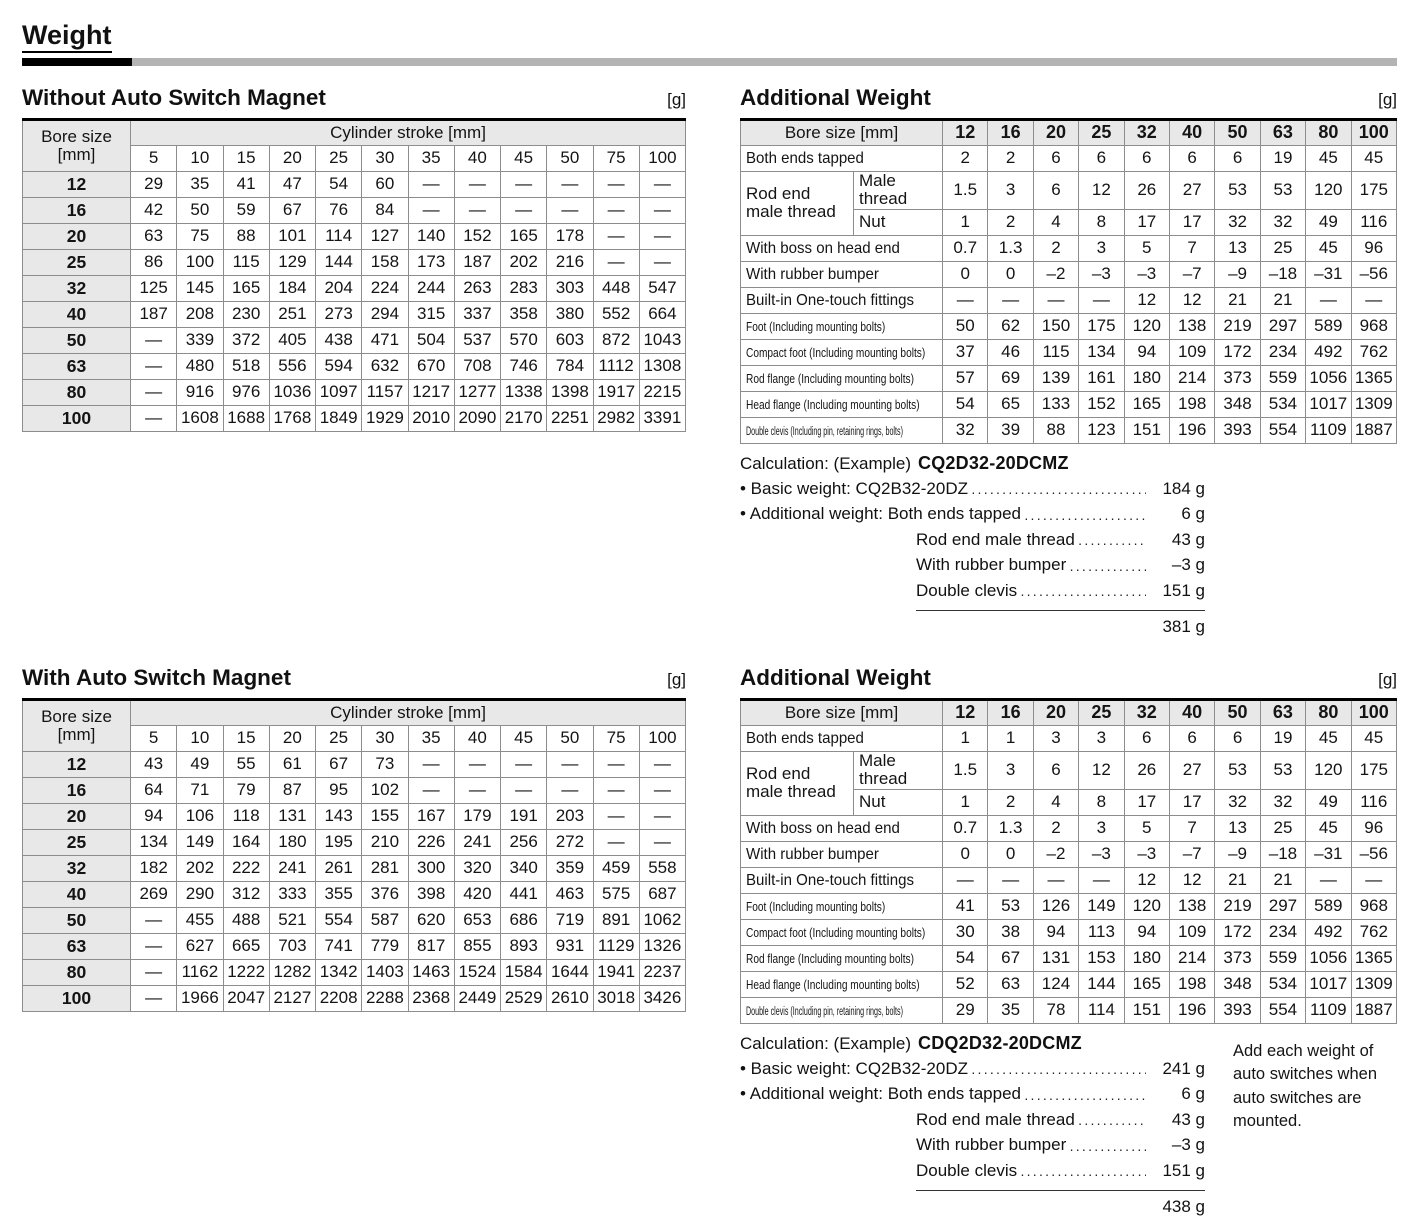 The image size is (1408, 1217). Describe the element at coordinates (153, 262) in the screenshot. I see `weight-cell: 86` at that location.